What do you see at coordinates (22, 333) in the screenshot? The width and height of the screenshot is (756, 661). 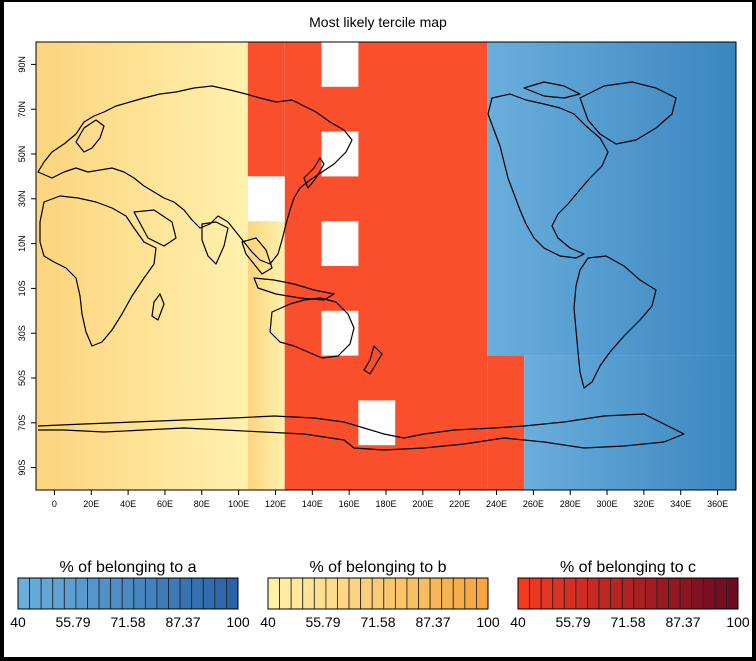 I see `y-tick-label: 30S` at bounding box center [22, 333].